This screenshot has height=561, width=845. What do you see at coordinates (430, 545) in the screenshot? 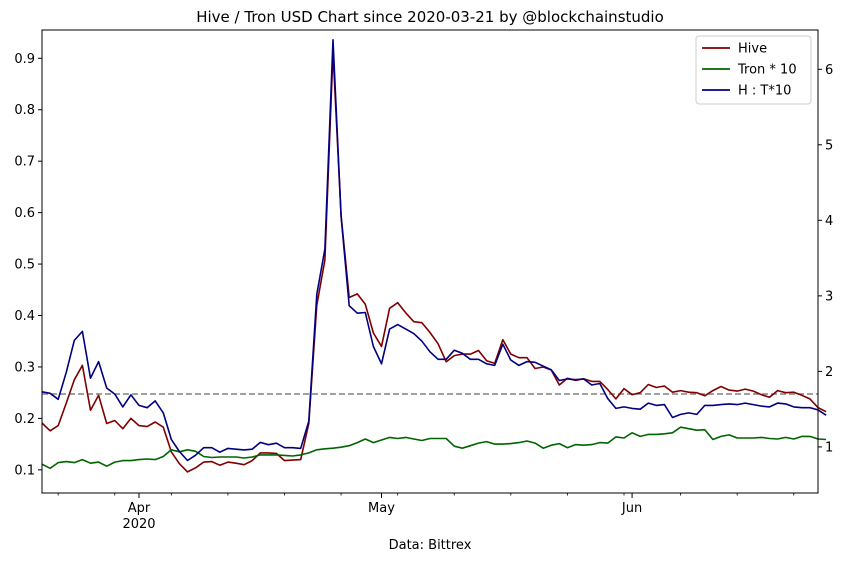
I see `x-axis-label: Data: Bittrex` at bounding box center [430, 545].